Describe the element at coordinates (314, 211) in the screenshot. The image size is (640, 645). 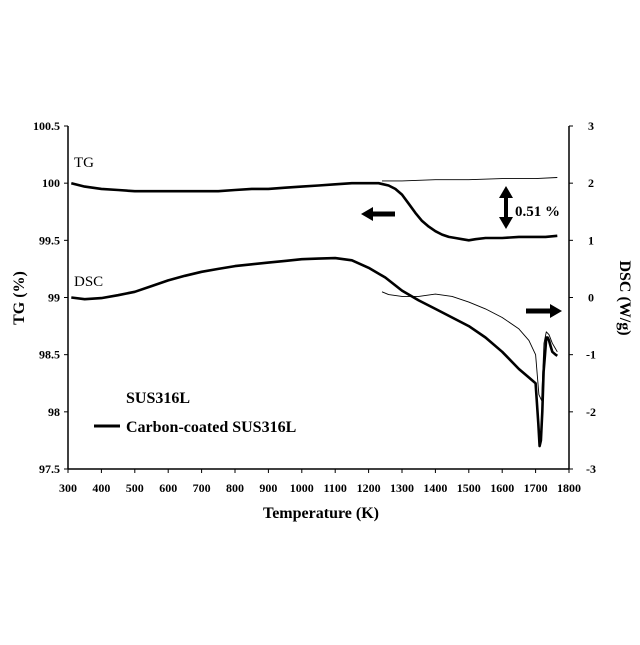
I see `series-line-tg-carbon-coated` at that location.